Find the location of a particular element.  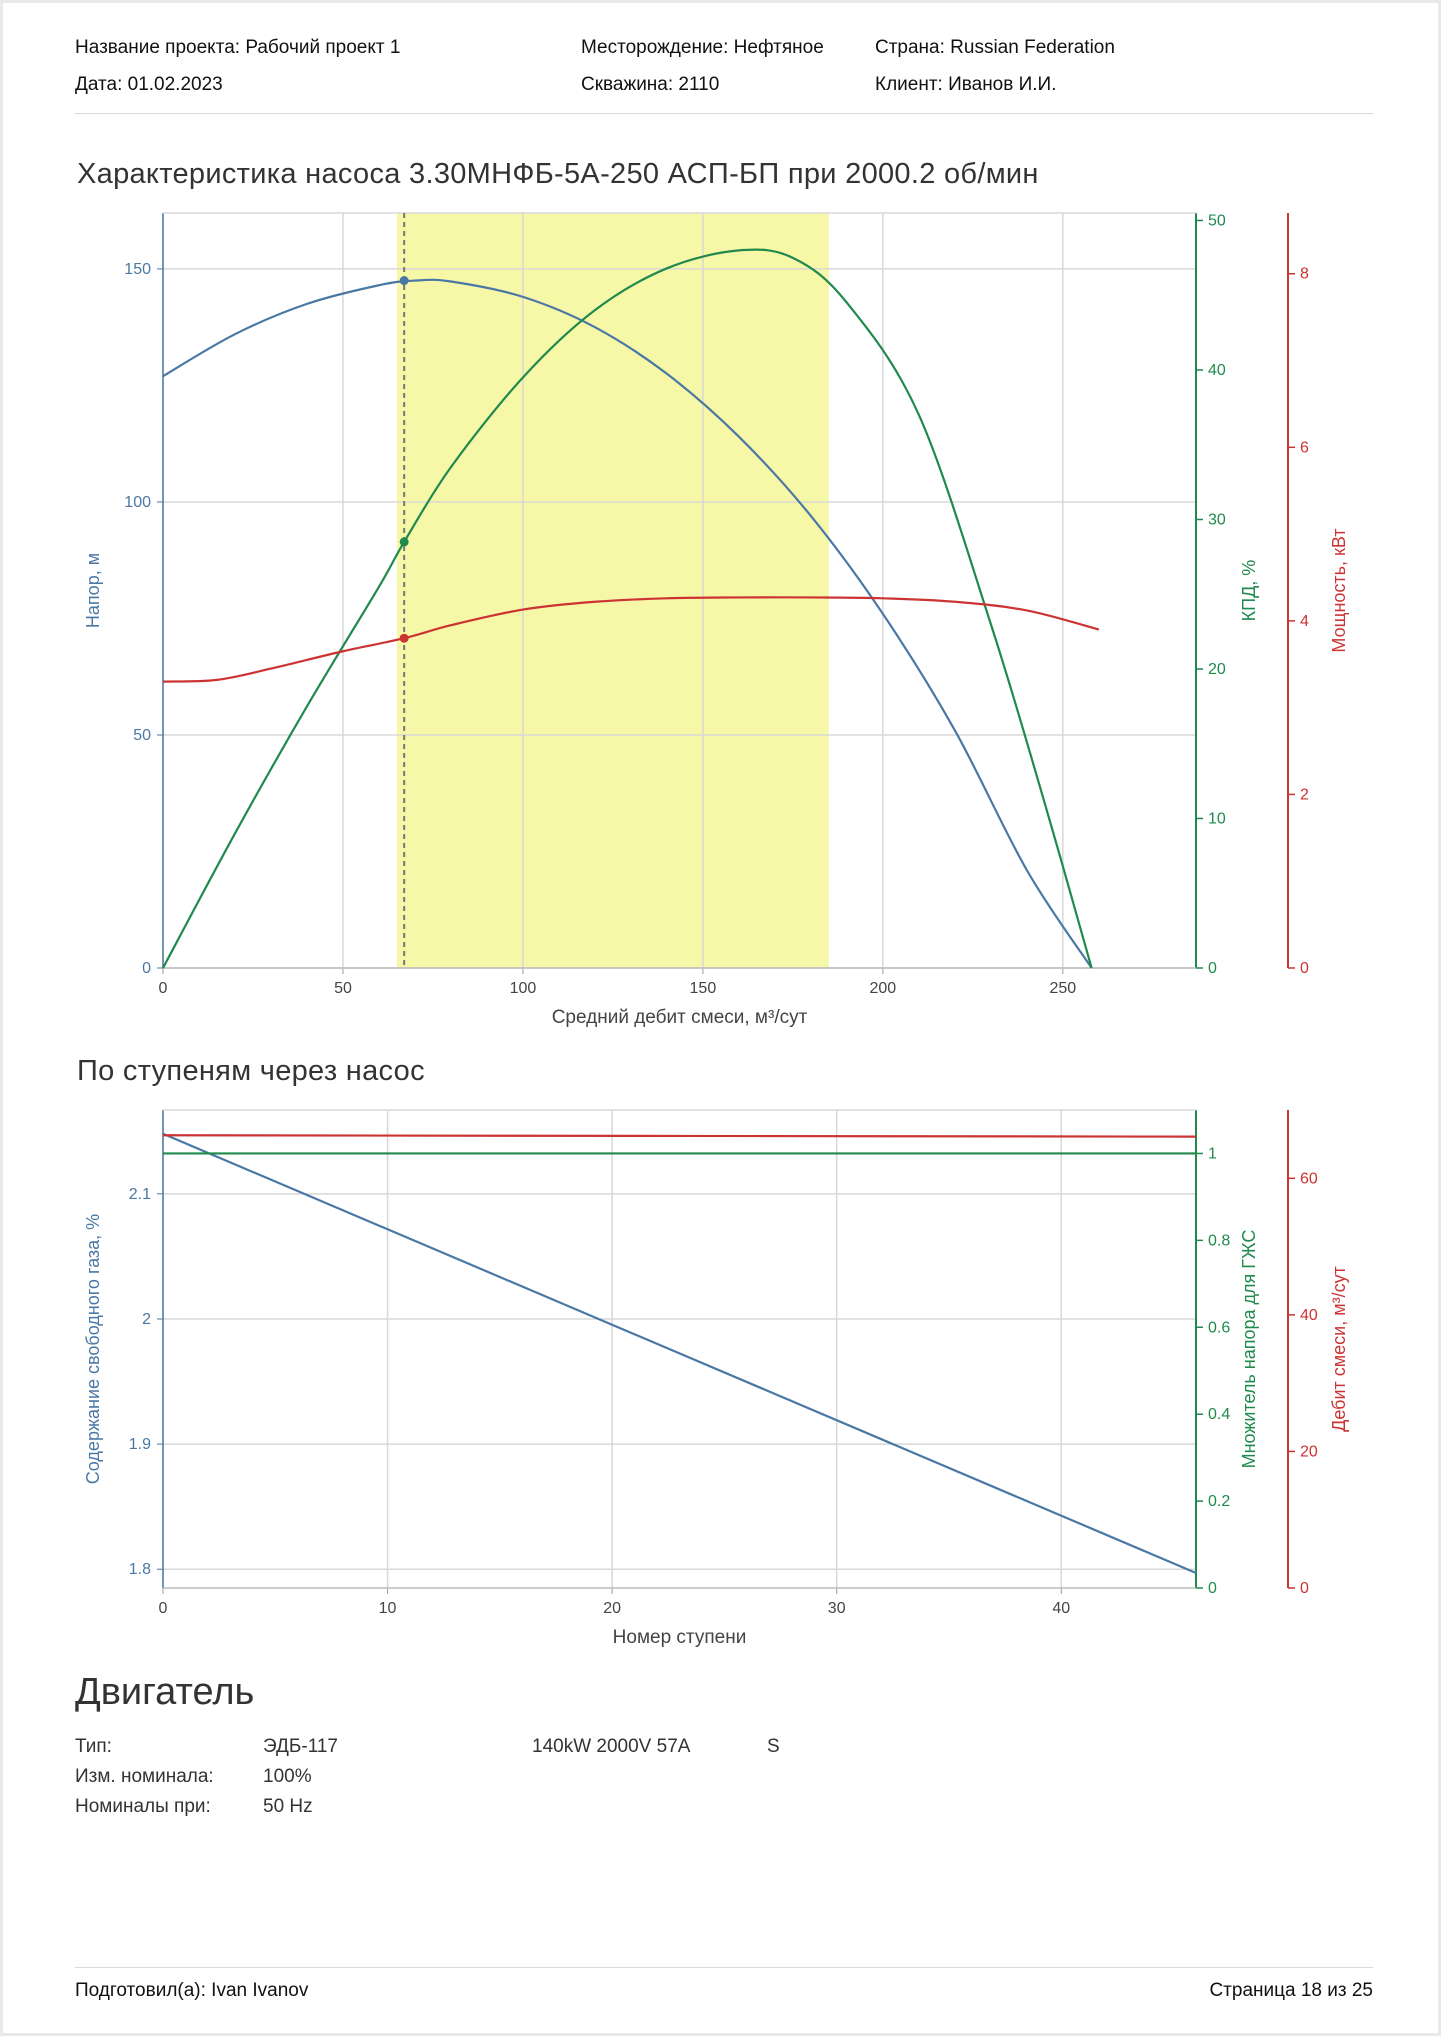

left-axis-tick-label: 50 is located at coordinates (142, 735).